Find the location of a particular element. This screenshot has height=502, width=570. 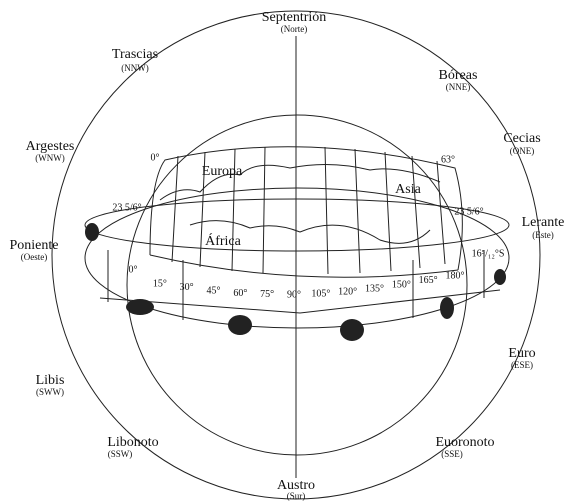

wind-direction: (Este) is located at coordinates (543, 235).